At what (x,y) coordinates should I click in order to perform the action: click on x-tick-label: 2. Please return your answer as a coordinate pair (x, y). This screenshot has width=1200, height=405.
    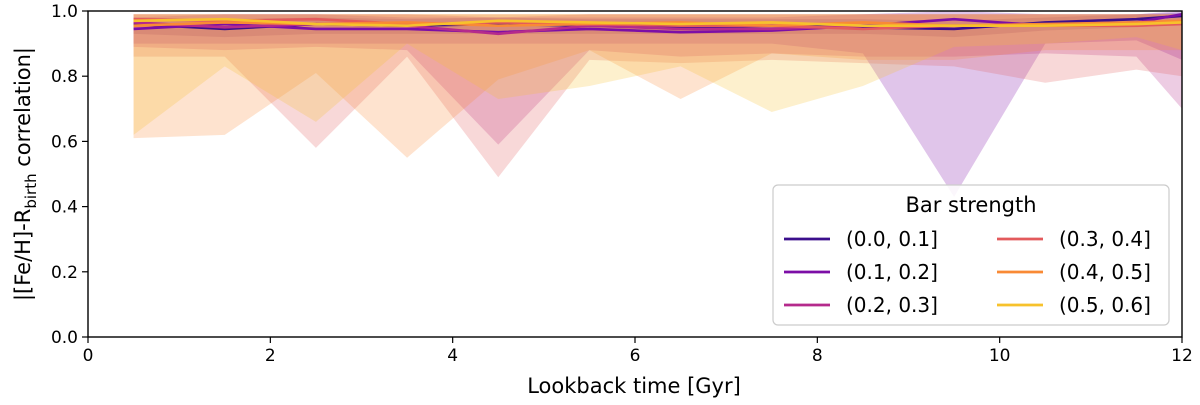
    Looking at the image, I should click on (270, 356).